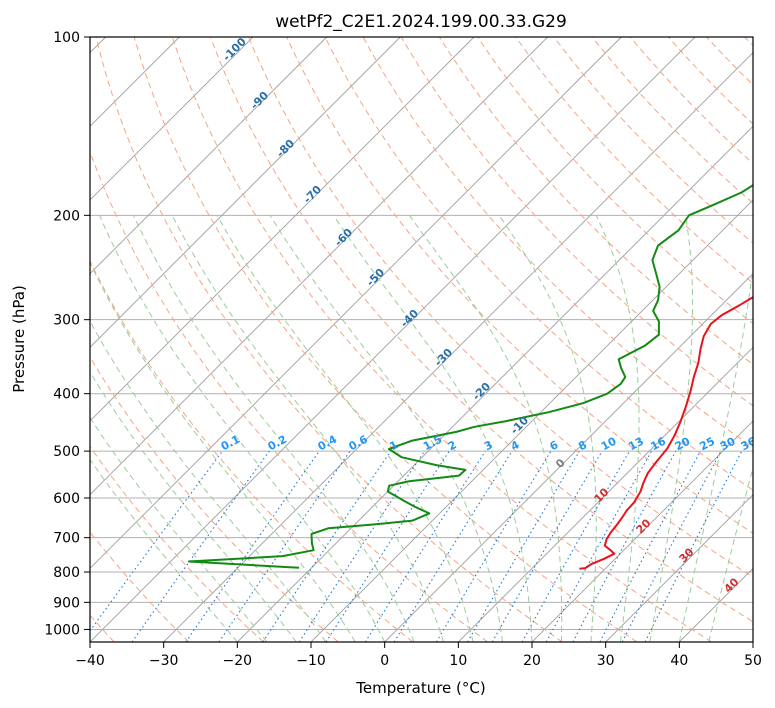  I want to click on x-tick-label: 40, so click(679, 661).